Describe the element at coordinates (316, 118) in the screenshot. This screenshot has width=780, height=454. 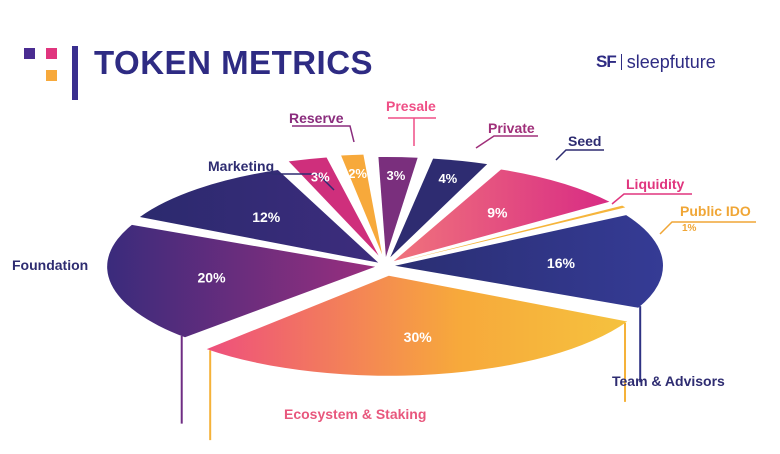
I see `slice-name-reserve: Reserve` at that location.